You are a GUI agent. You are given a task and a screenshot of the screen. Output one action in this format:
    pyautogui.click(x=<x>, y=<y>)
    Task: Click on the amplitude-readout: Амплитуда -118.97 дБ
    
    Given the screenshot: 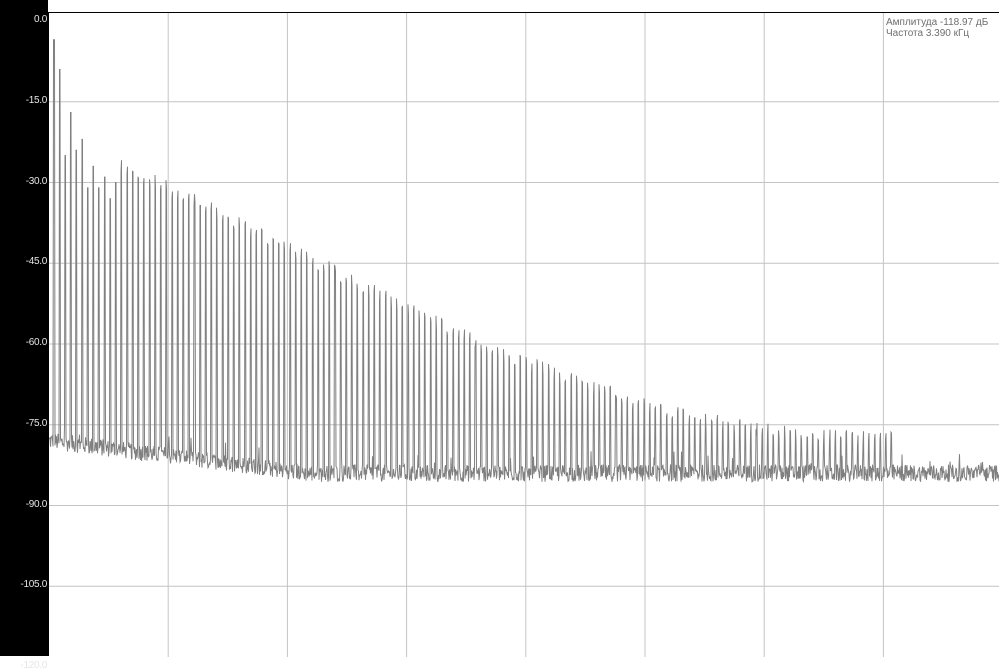 What is the action you would take?
    pyautogui.click(x=937, y=22)
    